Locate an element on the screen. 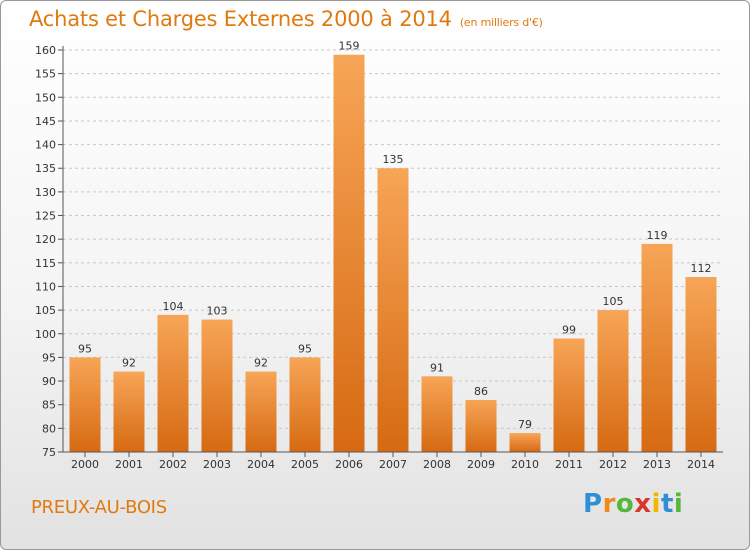 Image resolution: width=750 pixels, height=550 pixels. y-tick-label: 75 is located at coordinates (49, 452).